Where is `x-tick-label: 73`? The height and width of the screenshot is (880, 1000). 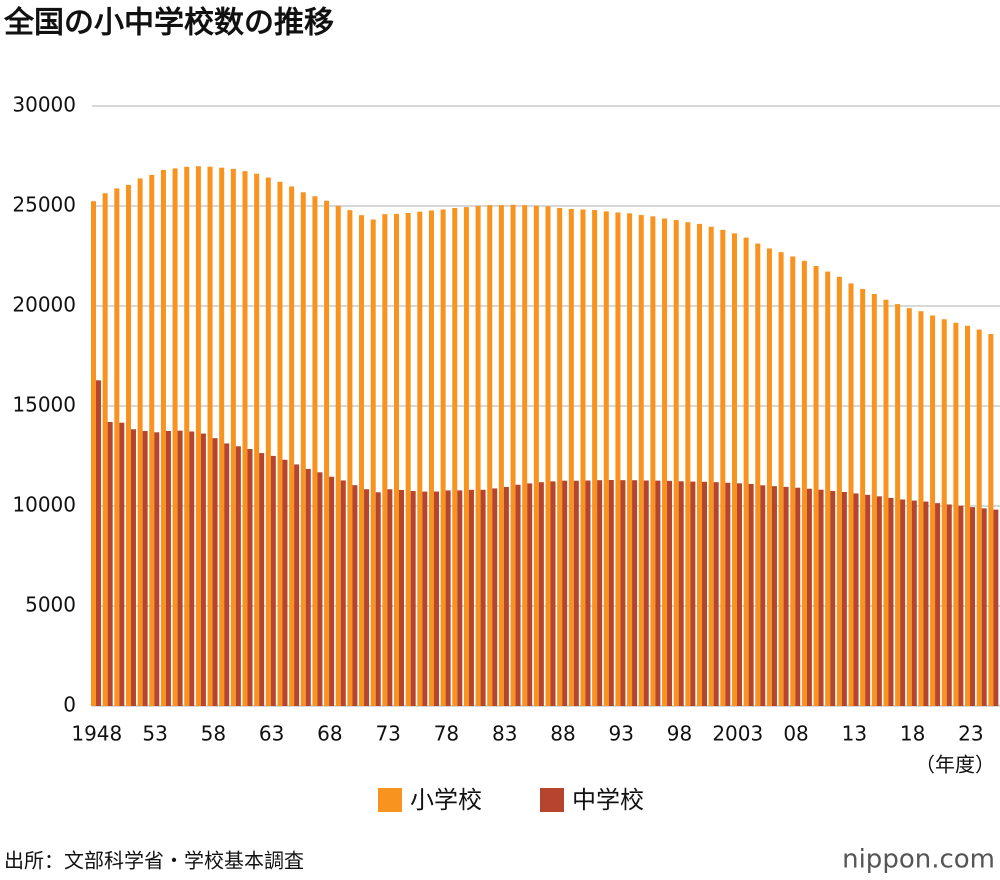 x-tick-label: 73 is located at coordinates (387, 734).